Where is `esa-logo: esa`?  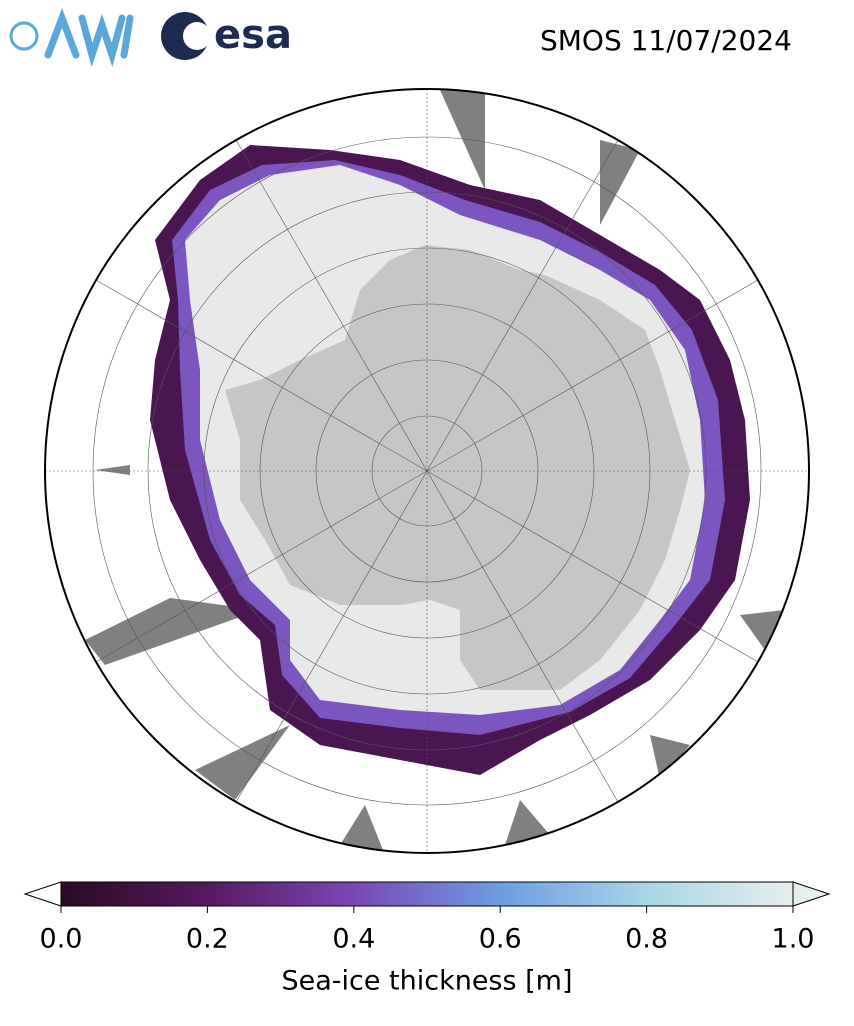
esa-logo: esa is located at coordinates (226, 36).